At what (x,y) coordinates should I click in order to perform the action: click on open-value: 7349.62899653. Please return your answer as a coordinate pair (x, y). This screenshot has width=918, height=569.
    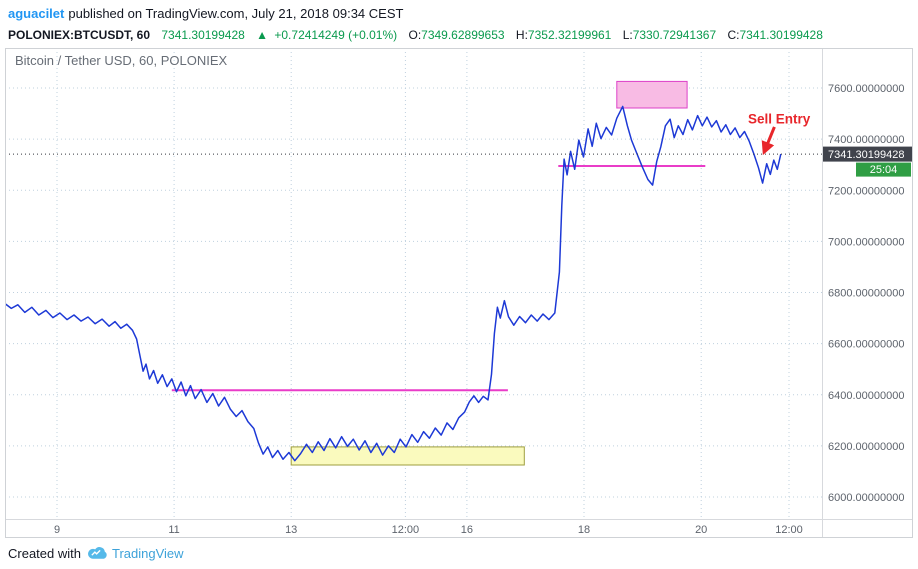
    Looking at the image, I should click on (463, 35).